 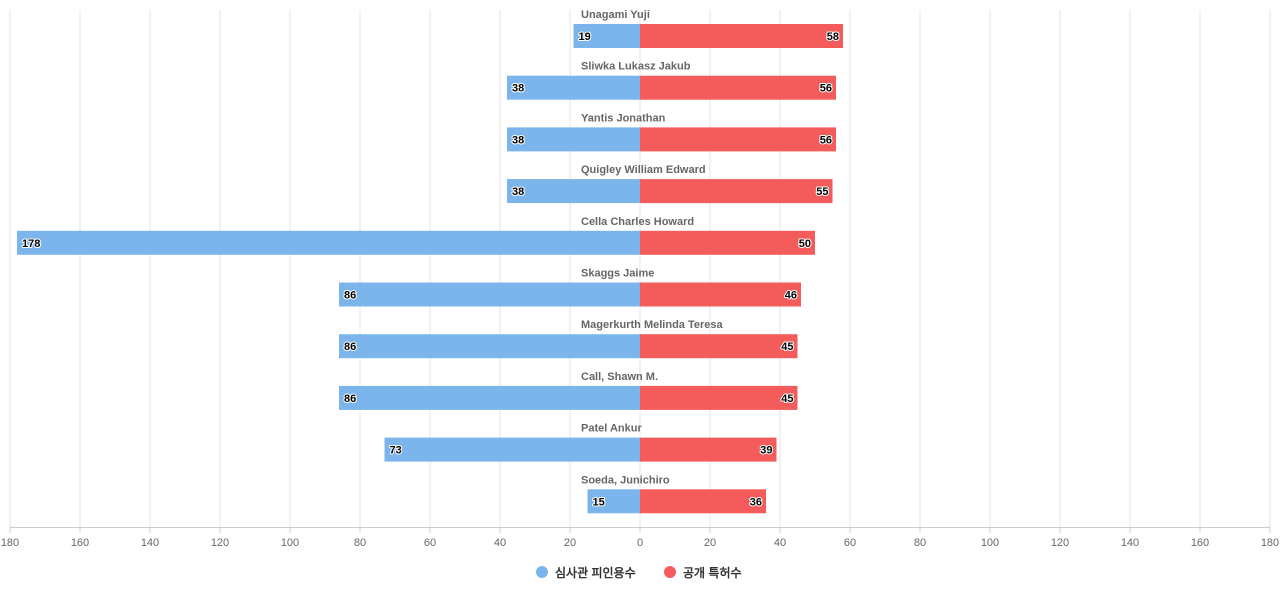 What do you see at coordinates (636, 67) in the screenshot?
I see `category-label: Sliwka Lukasz Jakub` at bounding box center [636, 67].